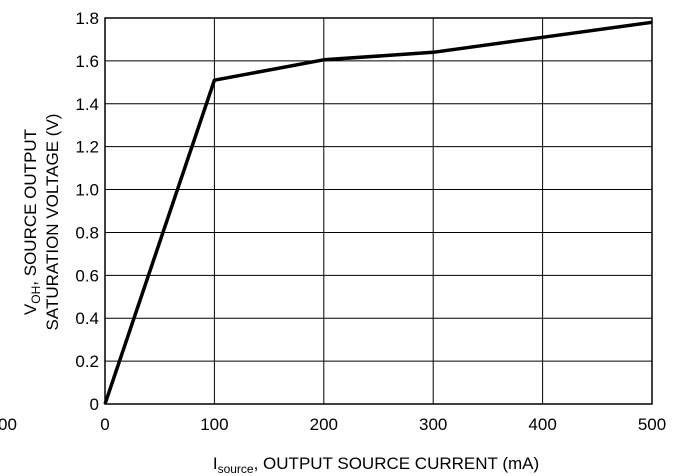 The height and width of the screenshot is (476, 682). Describe the element at coordinates (433, 424) in the screenshot. I see `x-tick-label: 300` at that location.